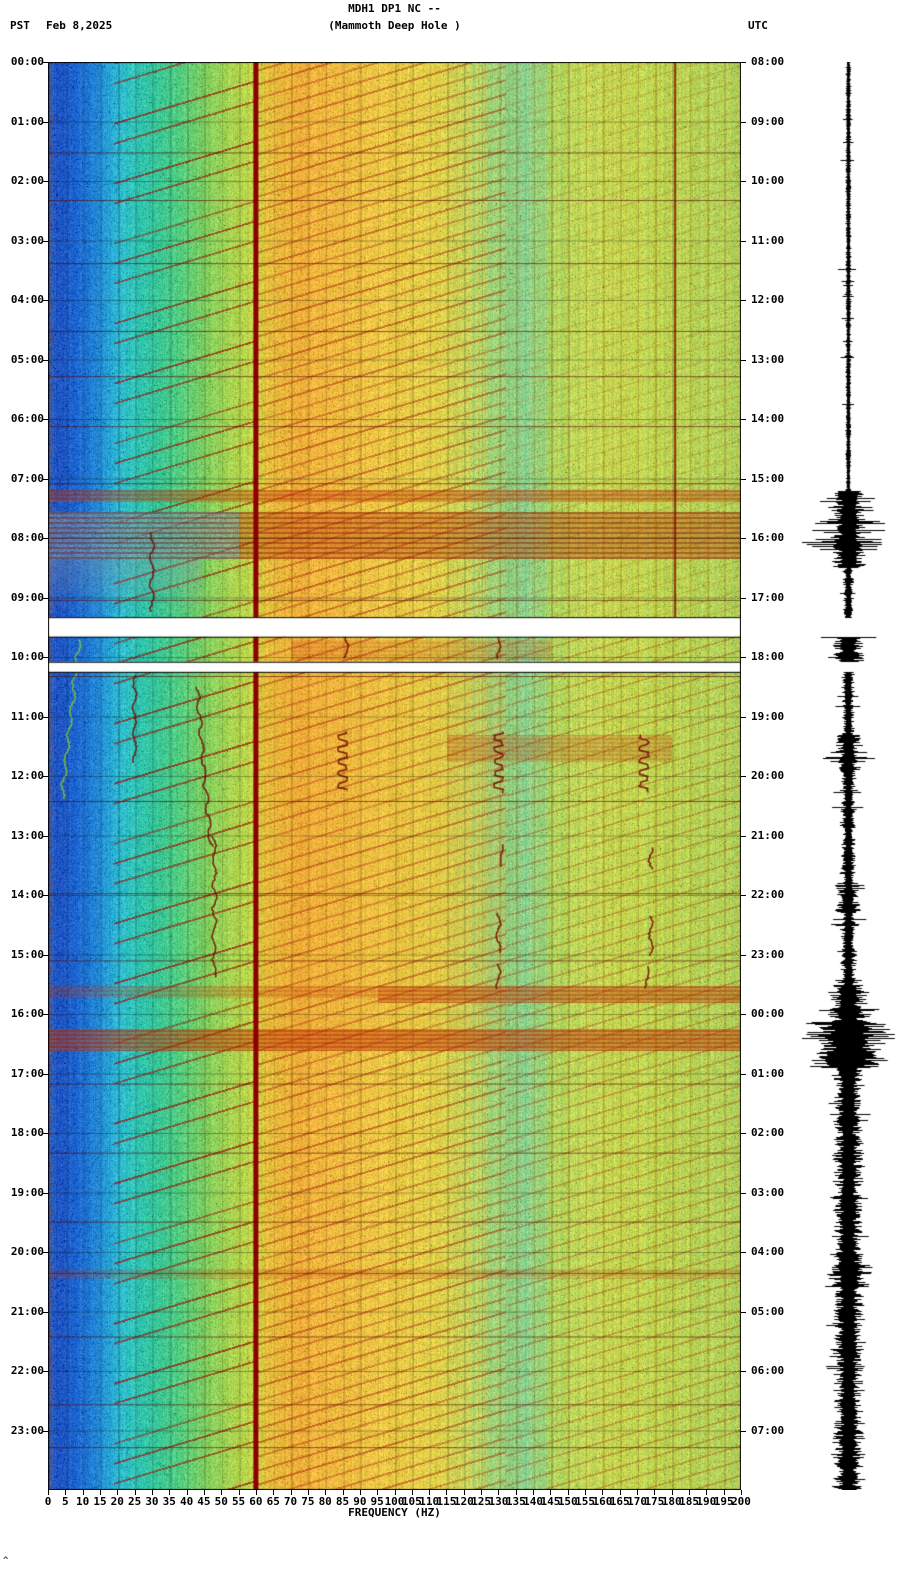 The height and width of the screenshot is (1584, 902). I want to click on right-time-label: 16:00, so click(768, 537).